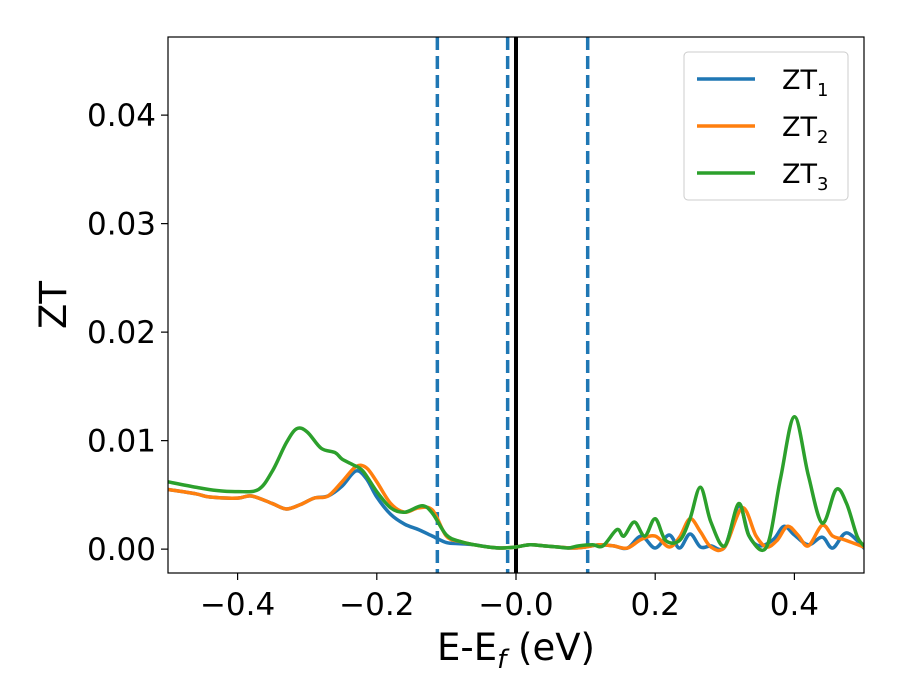 The height and width of the screenshot is (700, 900). What do you see at coordinates (805, 83) in the screenshot?
I see `legend-label-zt1: ZT1` at bounding box center [805, 83].